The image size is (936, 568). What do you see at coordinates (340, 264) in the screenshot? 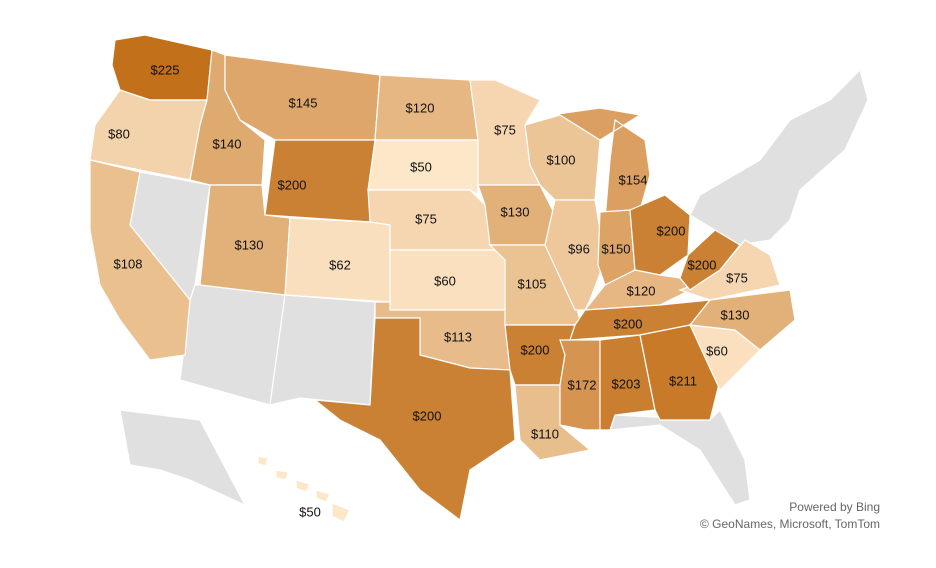
I see `value-label: $62` at bounding box center [340, 264].